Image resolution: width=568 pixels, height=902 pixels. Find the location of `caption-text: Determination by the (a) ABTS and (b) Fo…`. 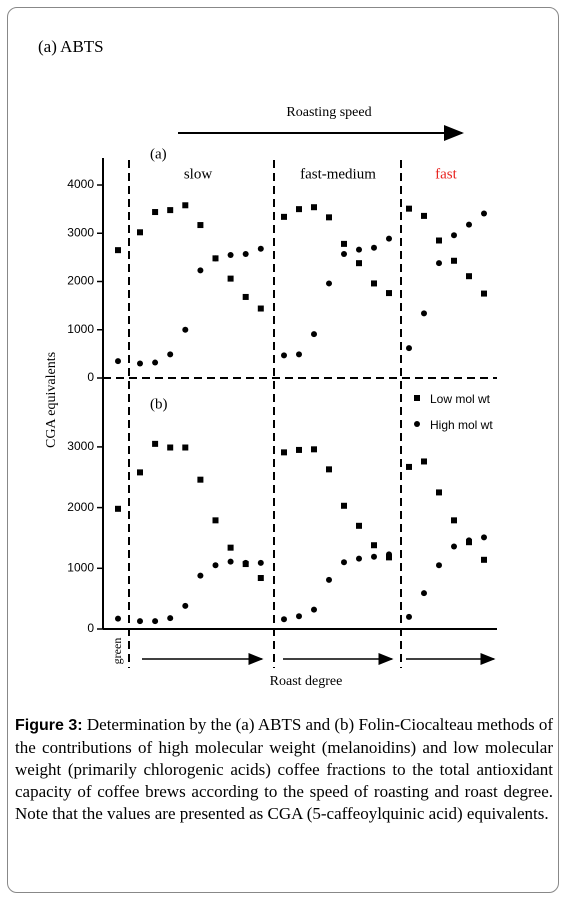

caption-text: Determination by the (a) ABTS and (b) Fo… is located at coordinates (284, 769).